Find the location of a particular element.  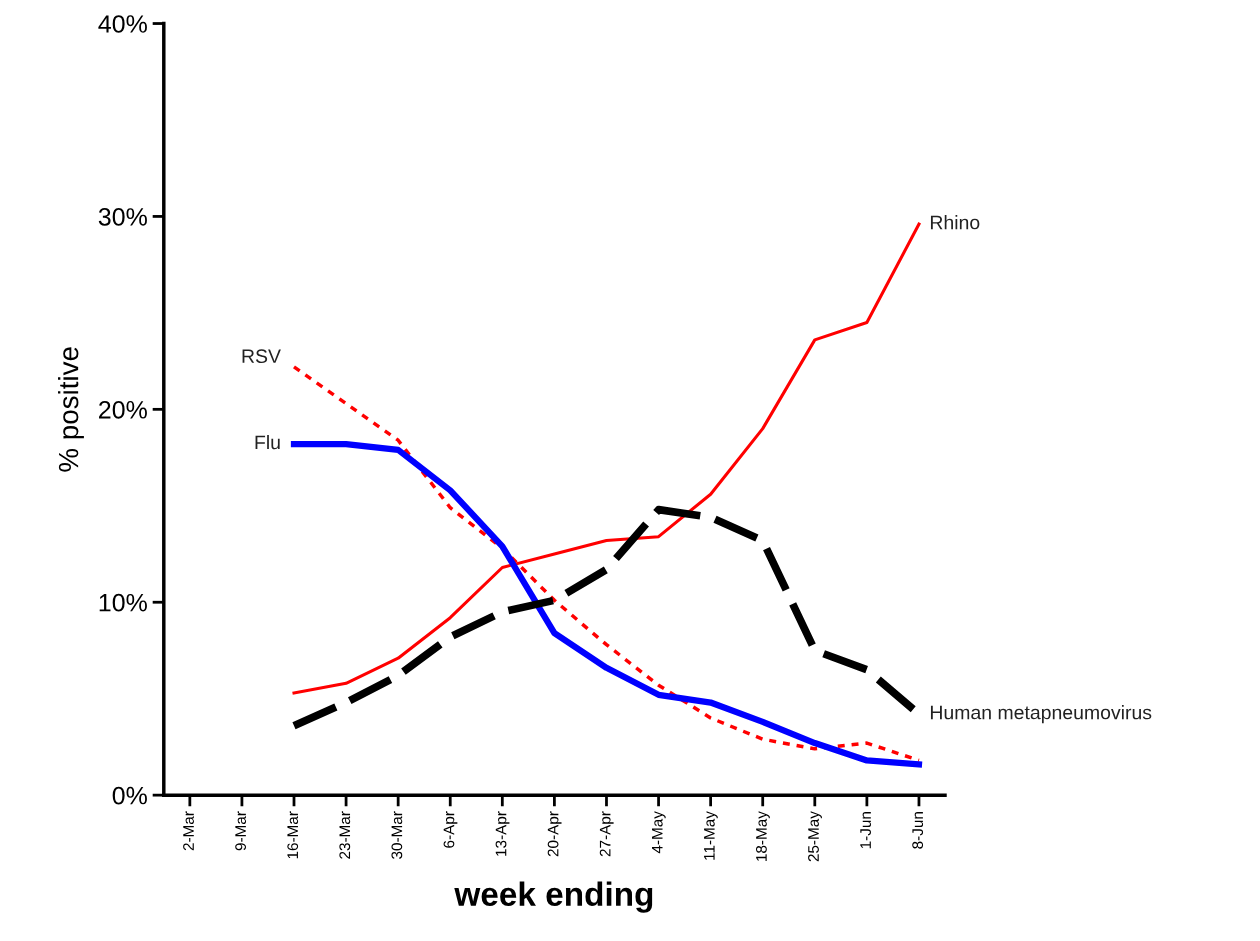

x-tick-label: 13-Apr is located at coordinates (502, 833).